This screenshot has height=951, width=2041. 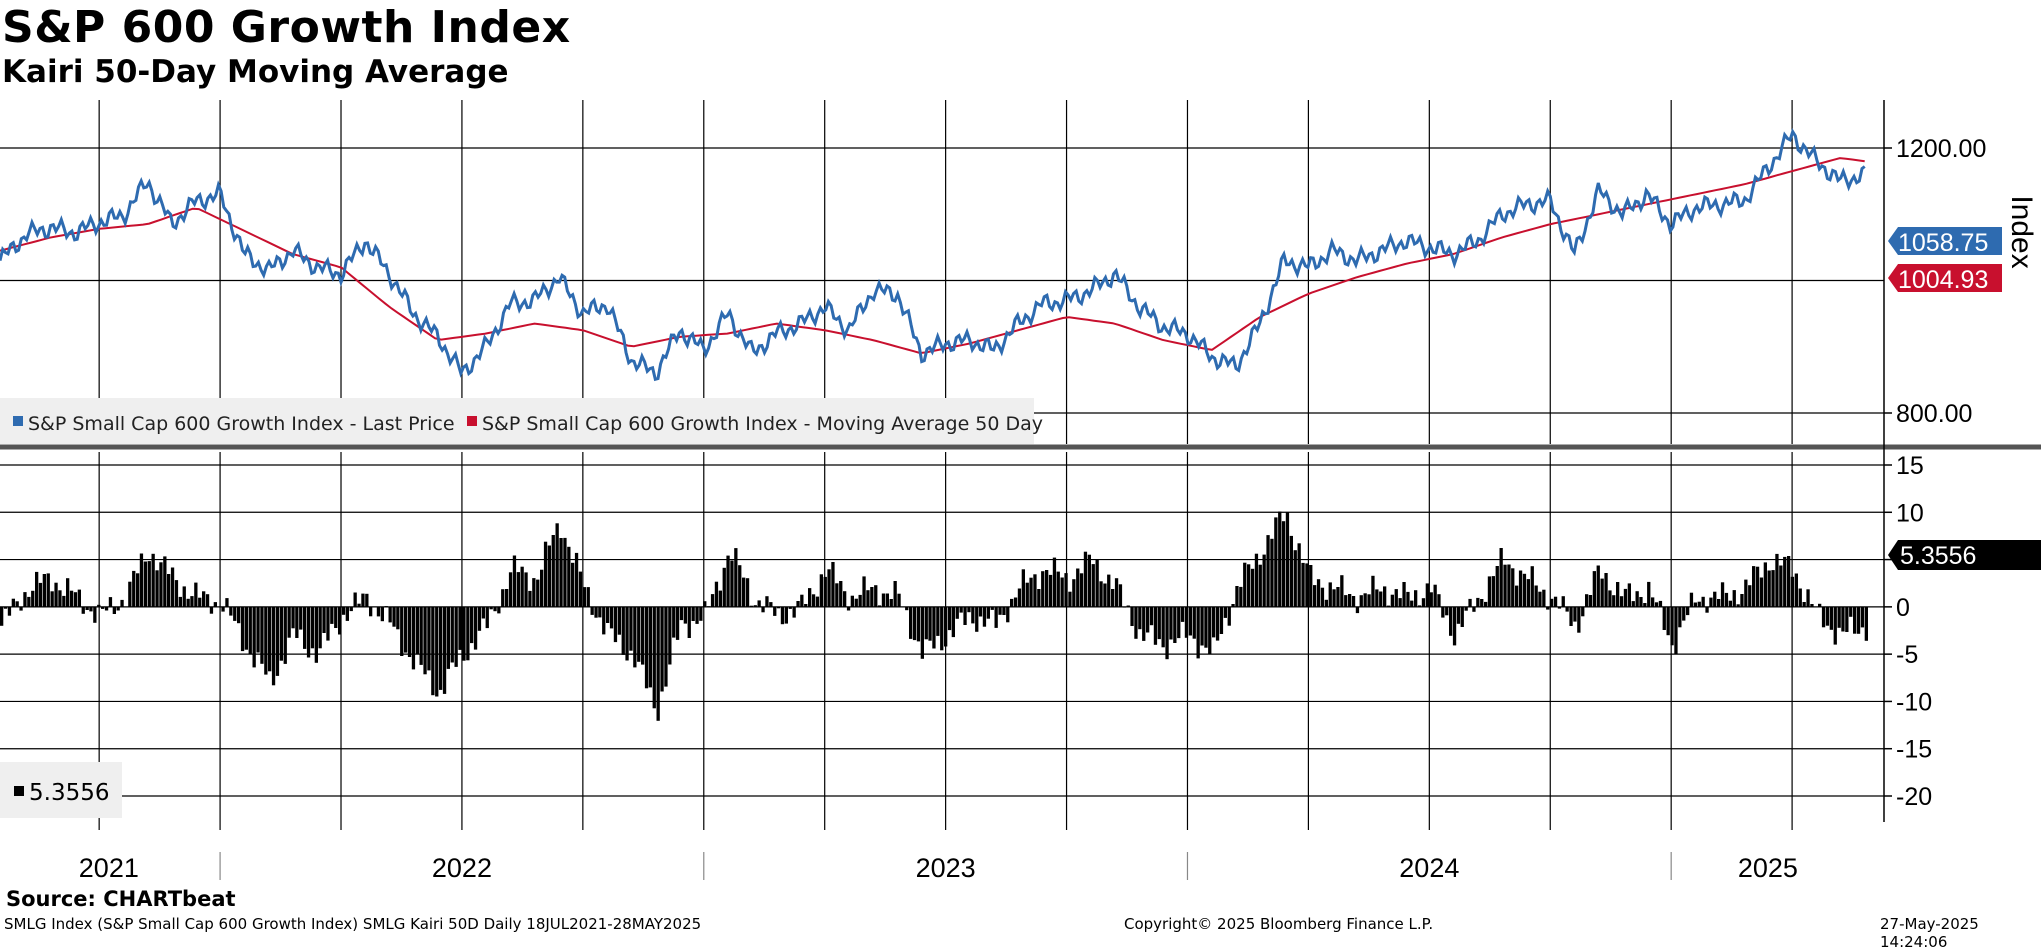 I want to click on legend-kairi-label: 5.3556, so click(x=69, y=793).